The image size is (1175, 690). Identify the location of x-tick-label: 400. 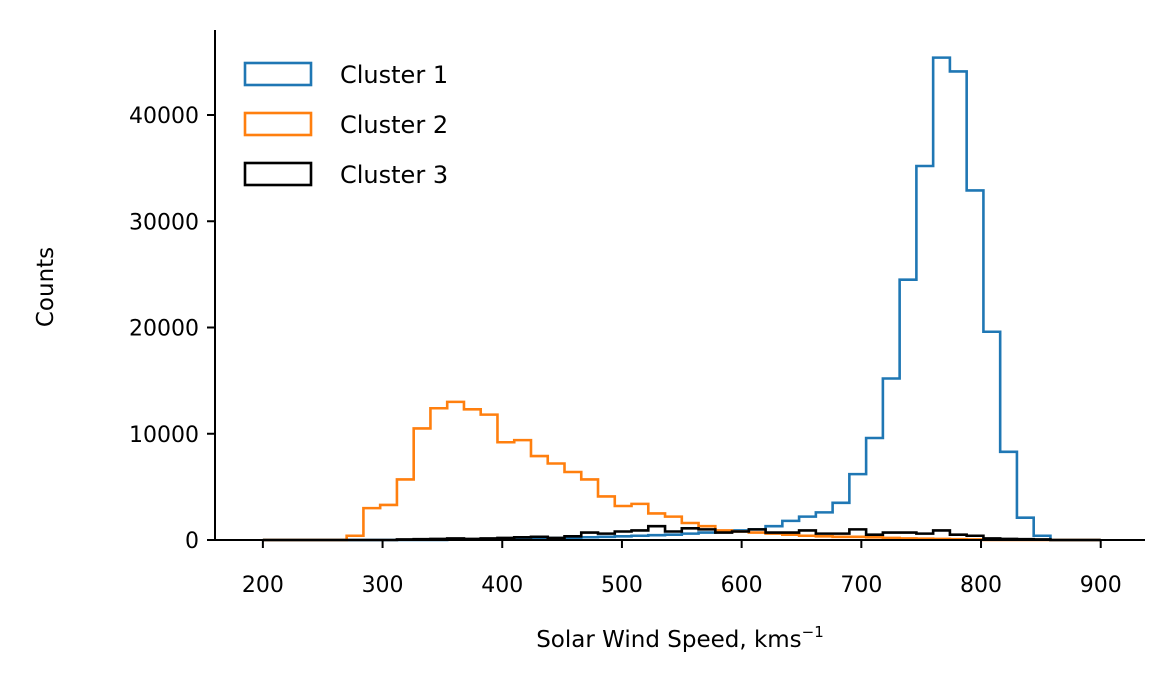
(502, 585).